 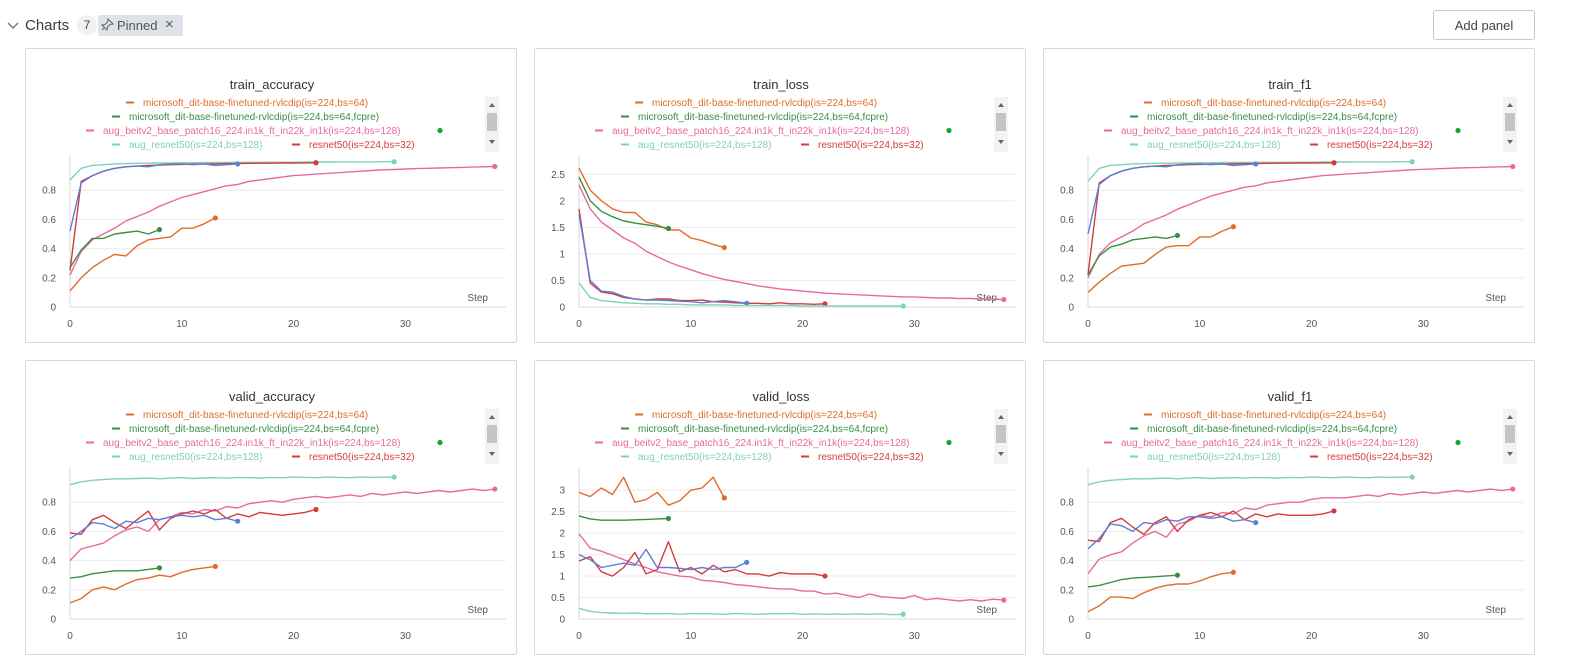 What do you see at coordinates (169, 24) in the screenshot?
I see `close-icon: ×` at bounding box center [169, 24].